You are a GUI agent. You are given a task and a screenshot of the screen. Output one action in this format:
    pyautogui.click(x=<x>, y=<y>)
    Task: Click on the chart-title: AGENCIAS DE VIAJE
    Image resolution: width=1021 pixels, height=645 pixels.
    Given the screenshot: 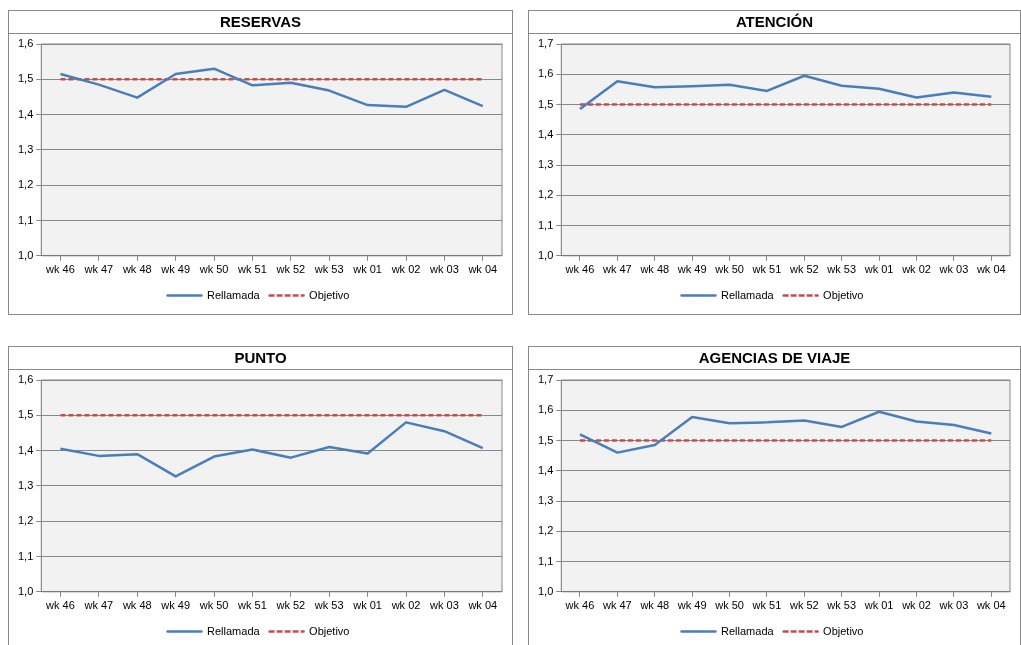 What is the action you would take?
    pyautogui.click(x=774, y=358)
    